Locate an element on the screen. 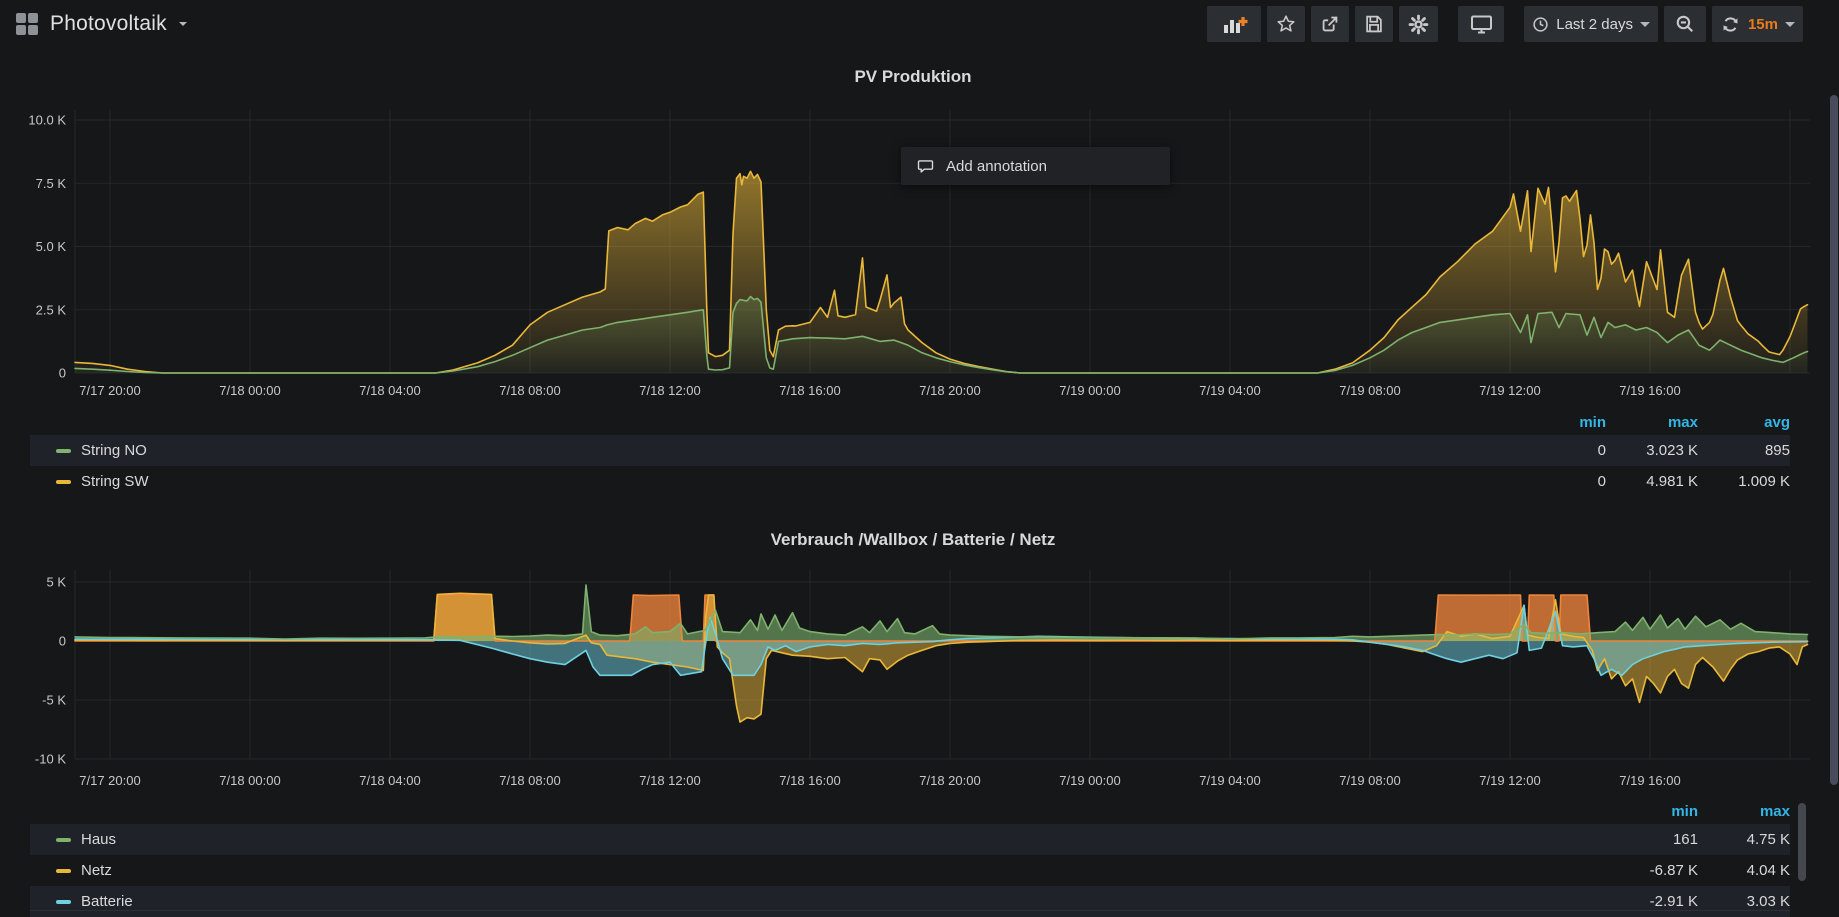  add-panel-button is located at coordinates (1234, 24).